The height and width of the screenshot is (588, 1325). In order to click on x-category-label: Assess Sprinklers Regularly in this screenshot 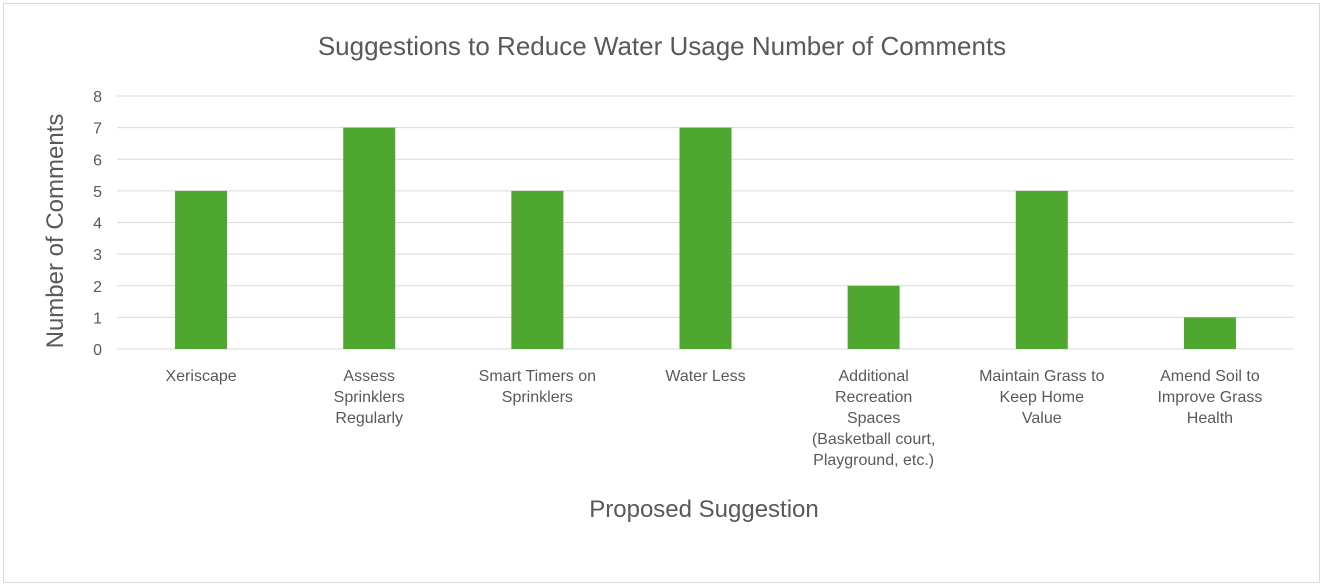, I will do `click(369, 397)`.